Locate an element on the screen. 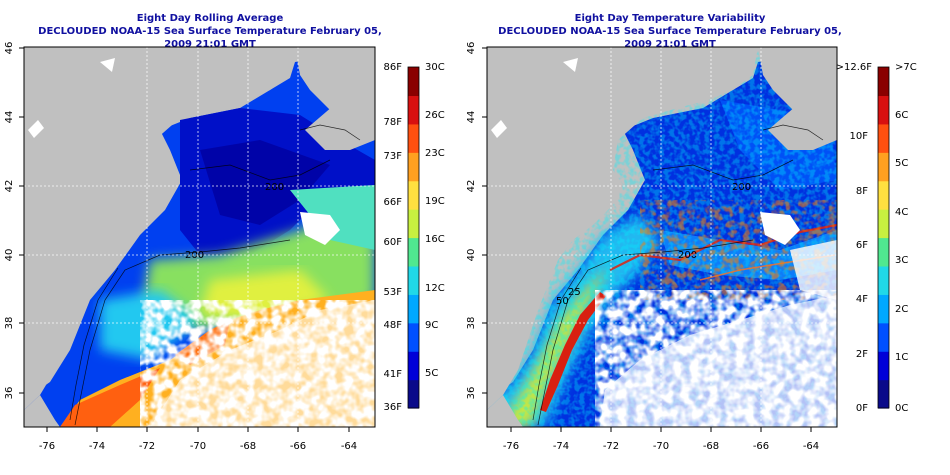 The width and height of the screenshot is (950, 475). colorbar-label-c: 2C is located at coordinates (901, 309).